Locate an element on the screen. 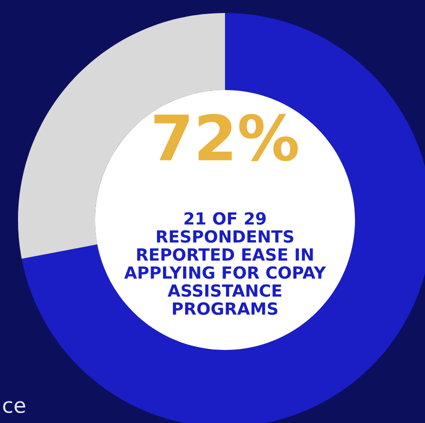  text: 21 OF 29 RESPONDENTS REPORTED EASE IN APPLYING FOR COPAY ASSISTANCE PROGRAMS is located at coordinates (225, 263).